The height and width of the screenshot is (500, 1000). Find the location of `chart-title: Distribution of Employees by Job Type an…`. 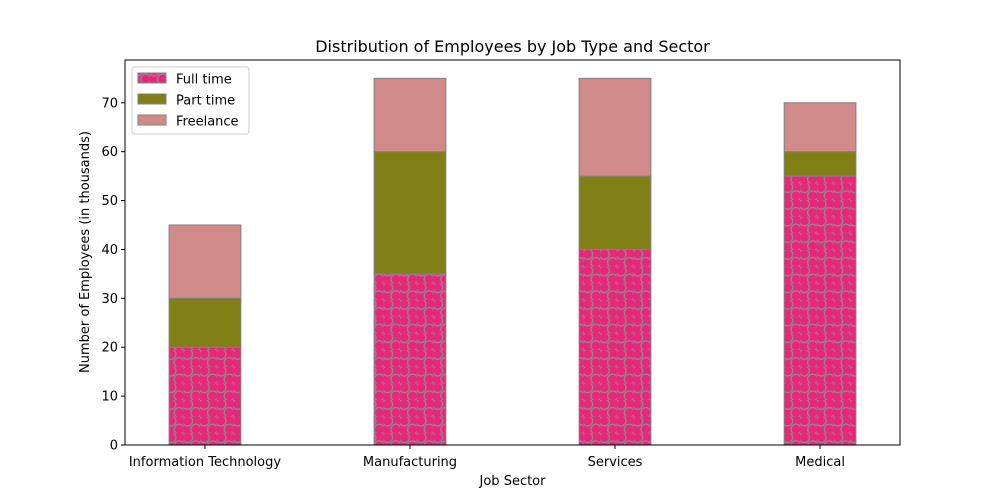

chart-title: Distribution of Employees by Job Type an… is located at coordinates (512, 46).